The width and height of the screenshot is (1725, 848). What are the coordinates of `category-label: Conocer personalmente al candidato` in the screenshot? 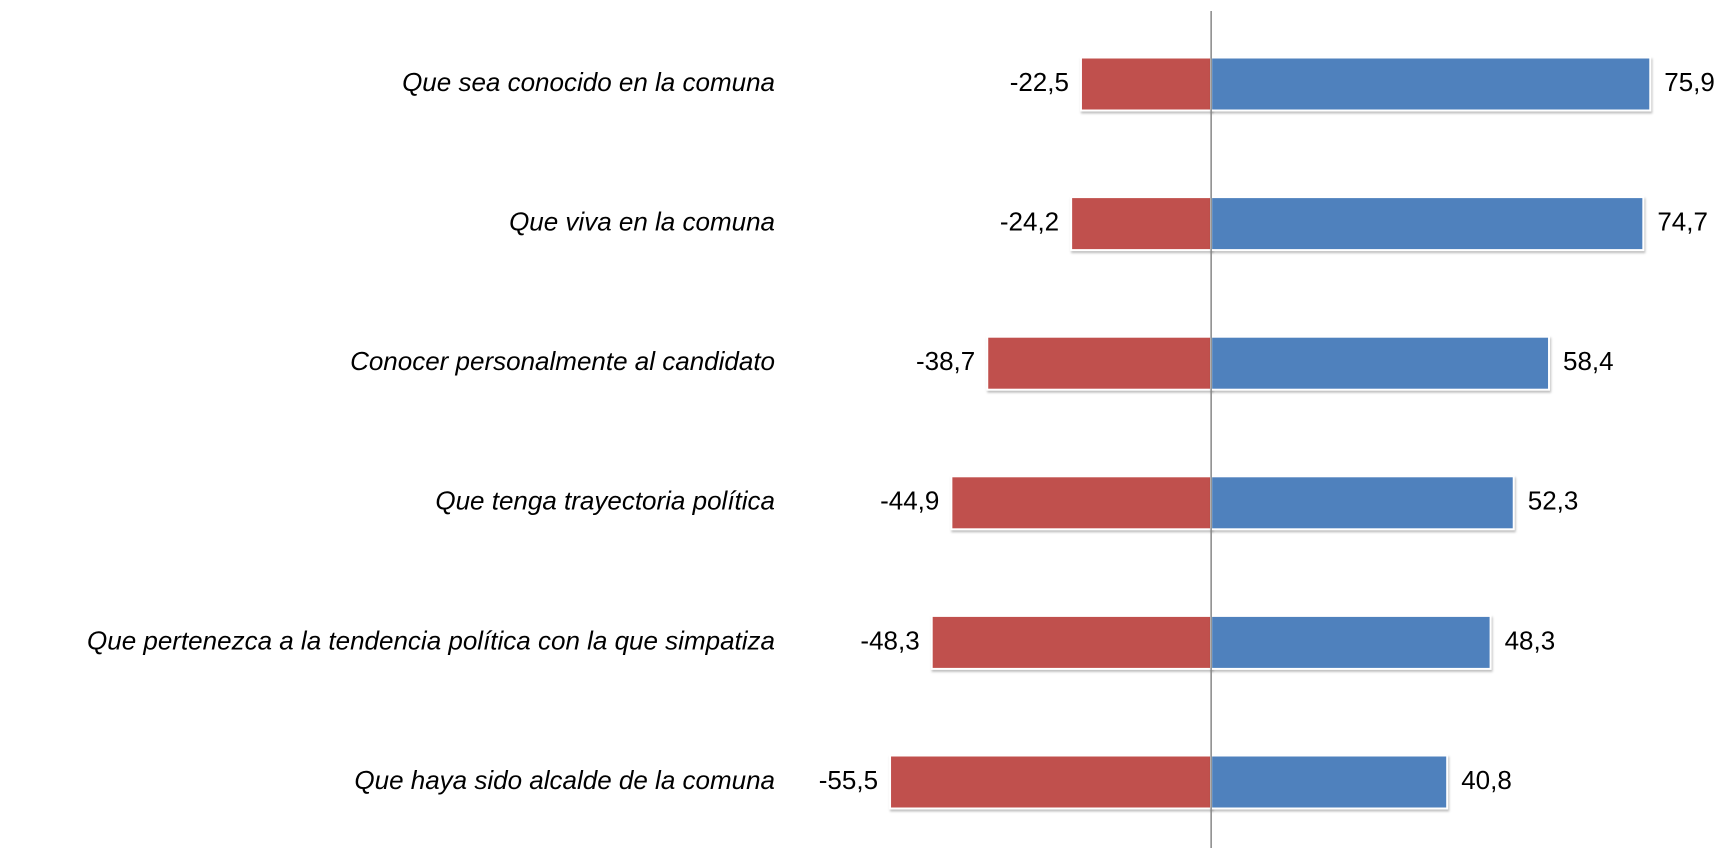 It's located at (562, 361).